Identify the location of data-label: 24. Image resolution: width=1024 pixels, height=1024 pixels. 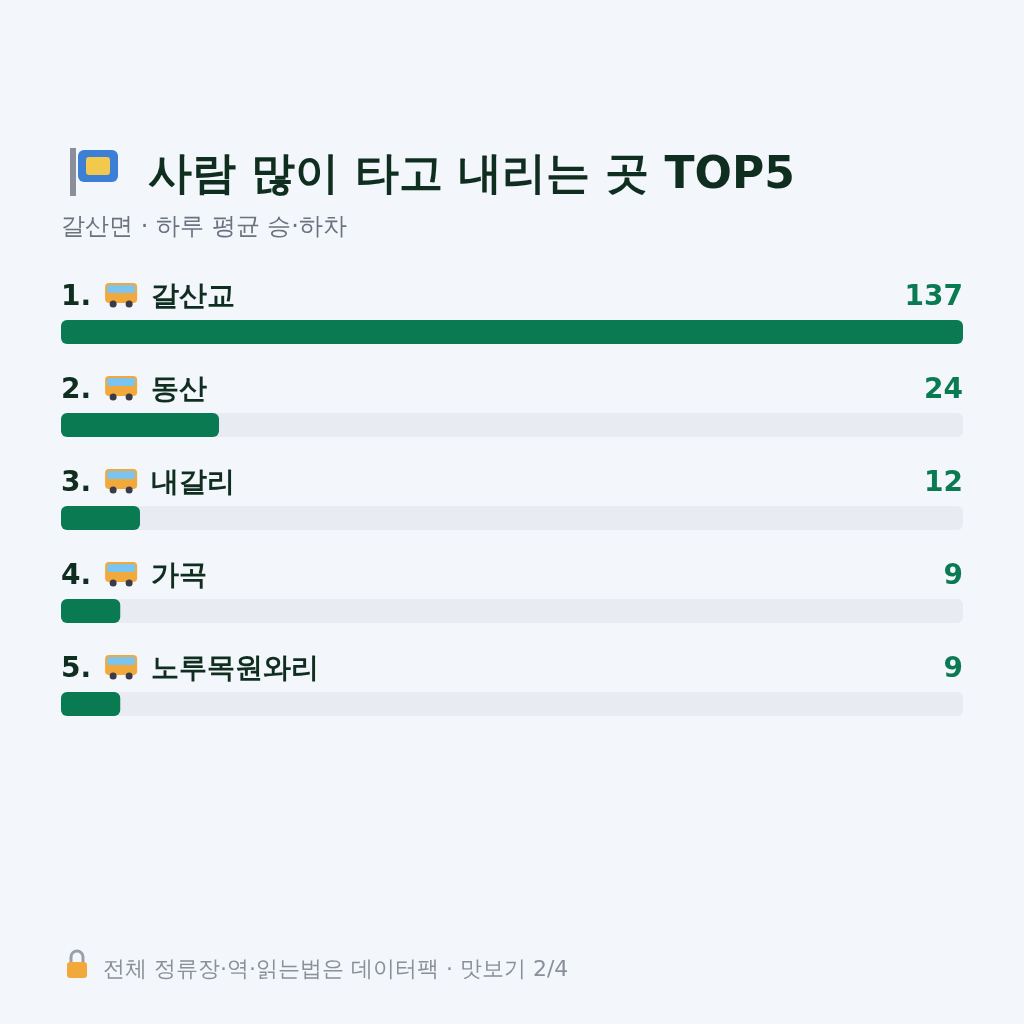
(943, 388).